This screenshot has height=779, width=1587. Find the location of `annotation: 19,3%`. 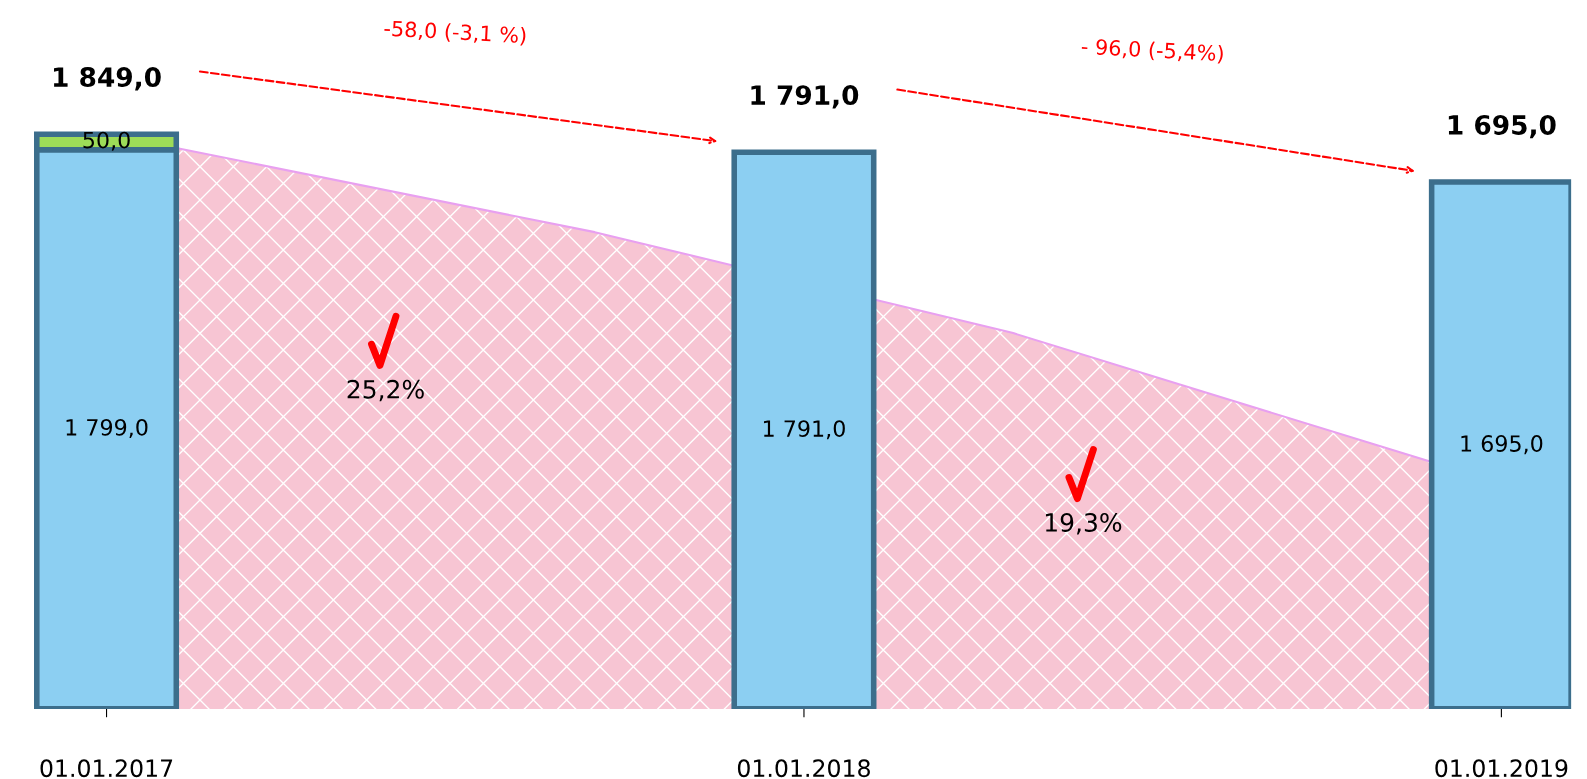

annotation: 19,3% is located at coordinates (1083, 524).